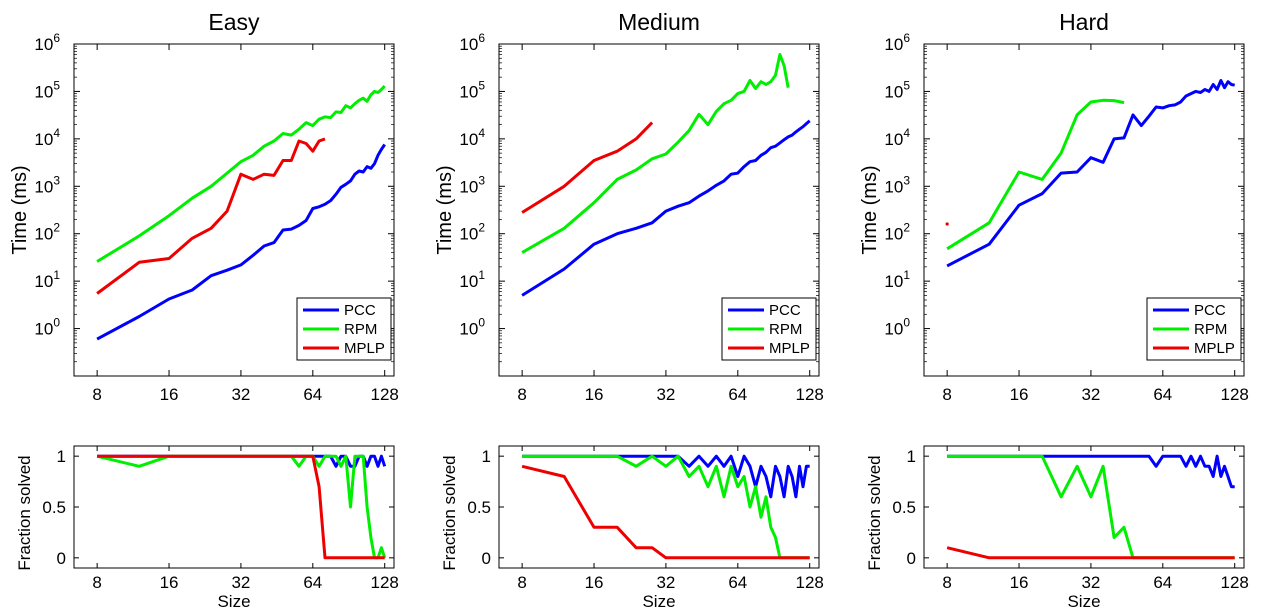  I want to click on series-point-mplp, so click(947, 224).